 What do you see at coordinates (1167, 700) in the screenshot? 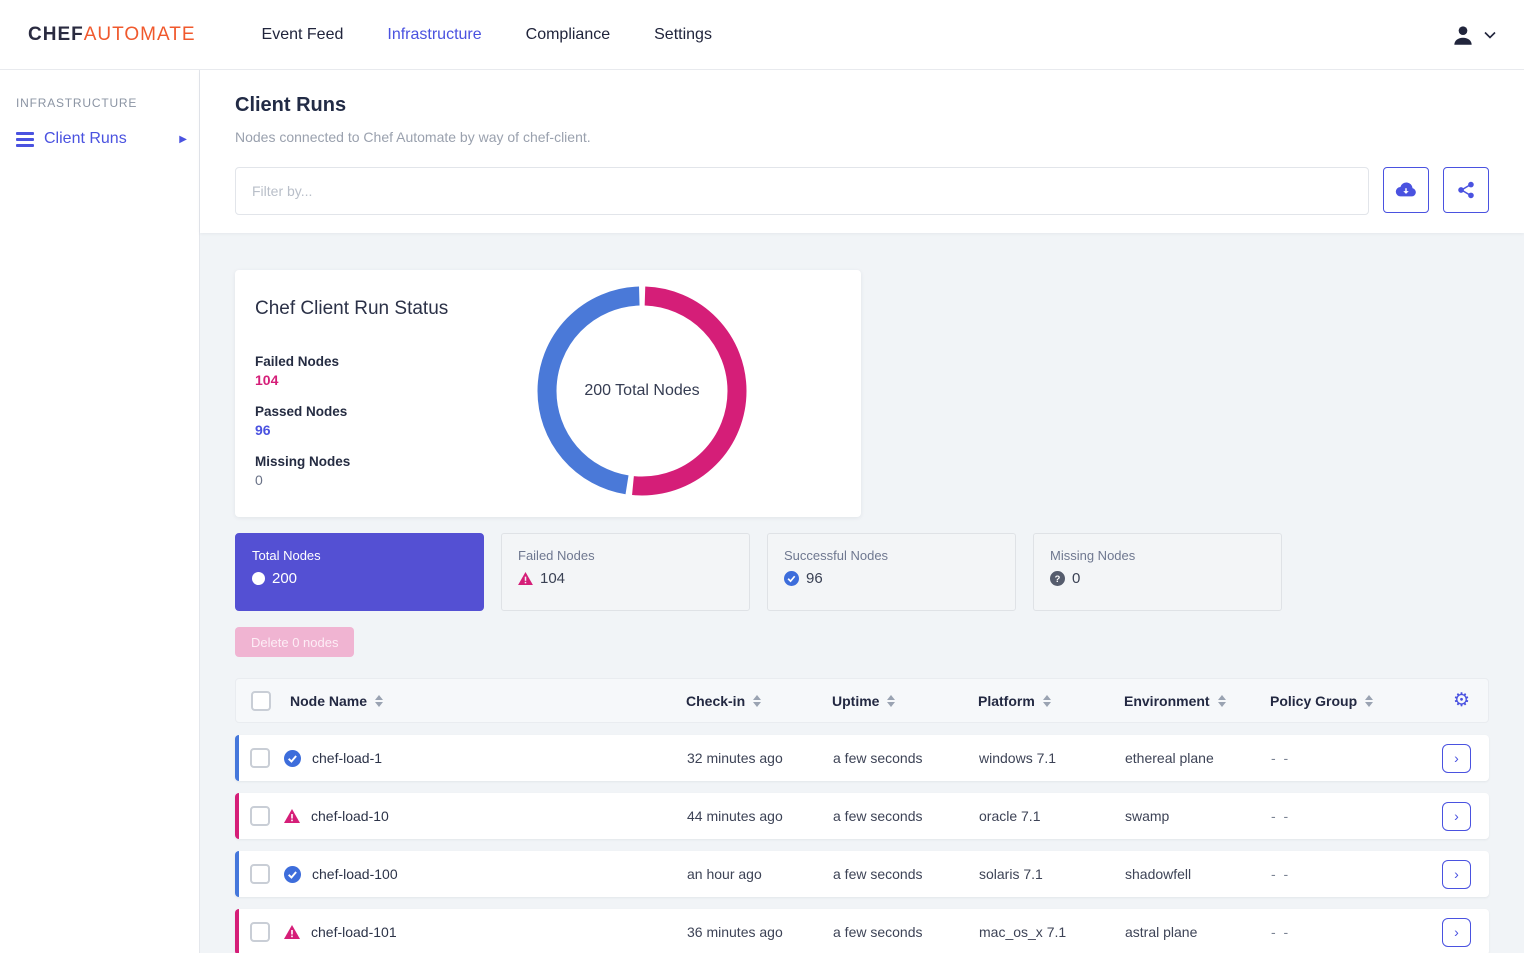
I see `column-environment: Environment` at bounding box center [1167, 700].